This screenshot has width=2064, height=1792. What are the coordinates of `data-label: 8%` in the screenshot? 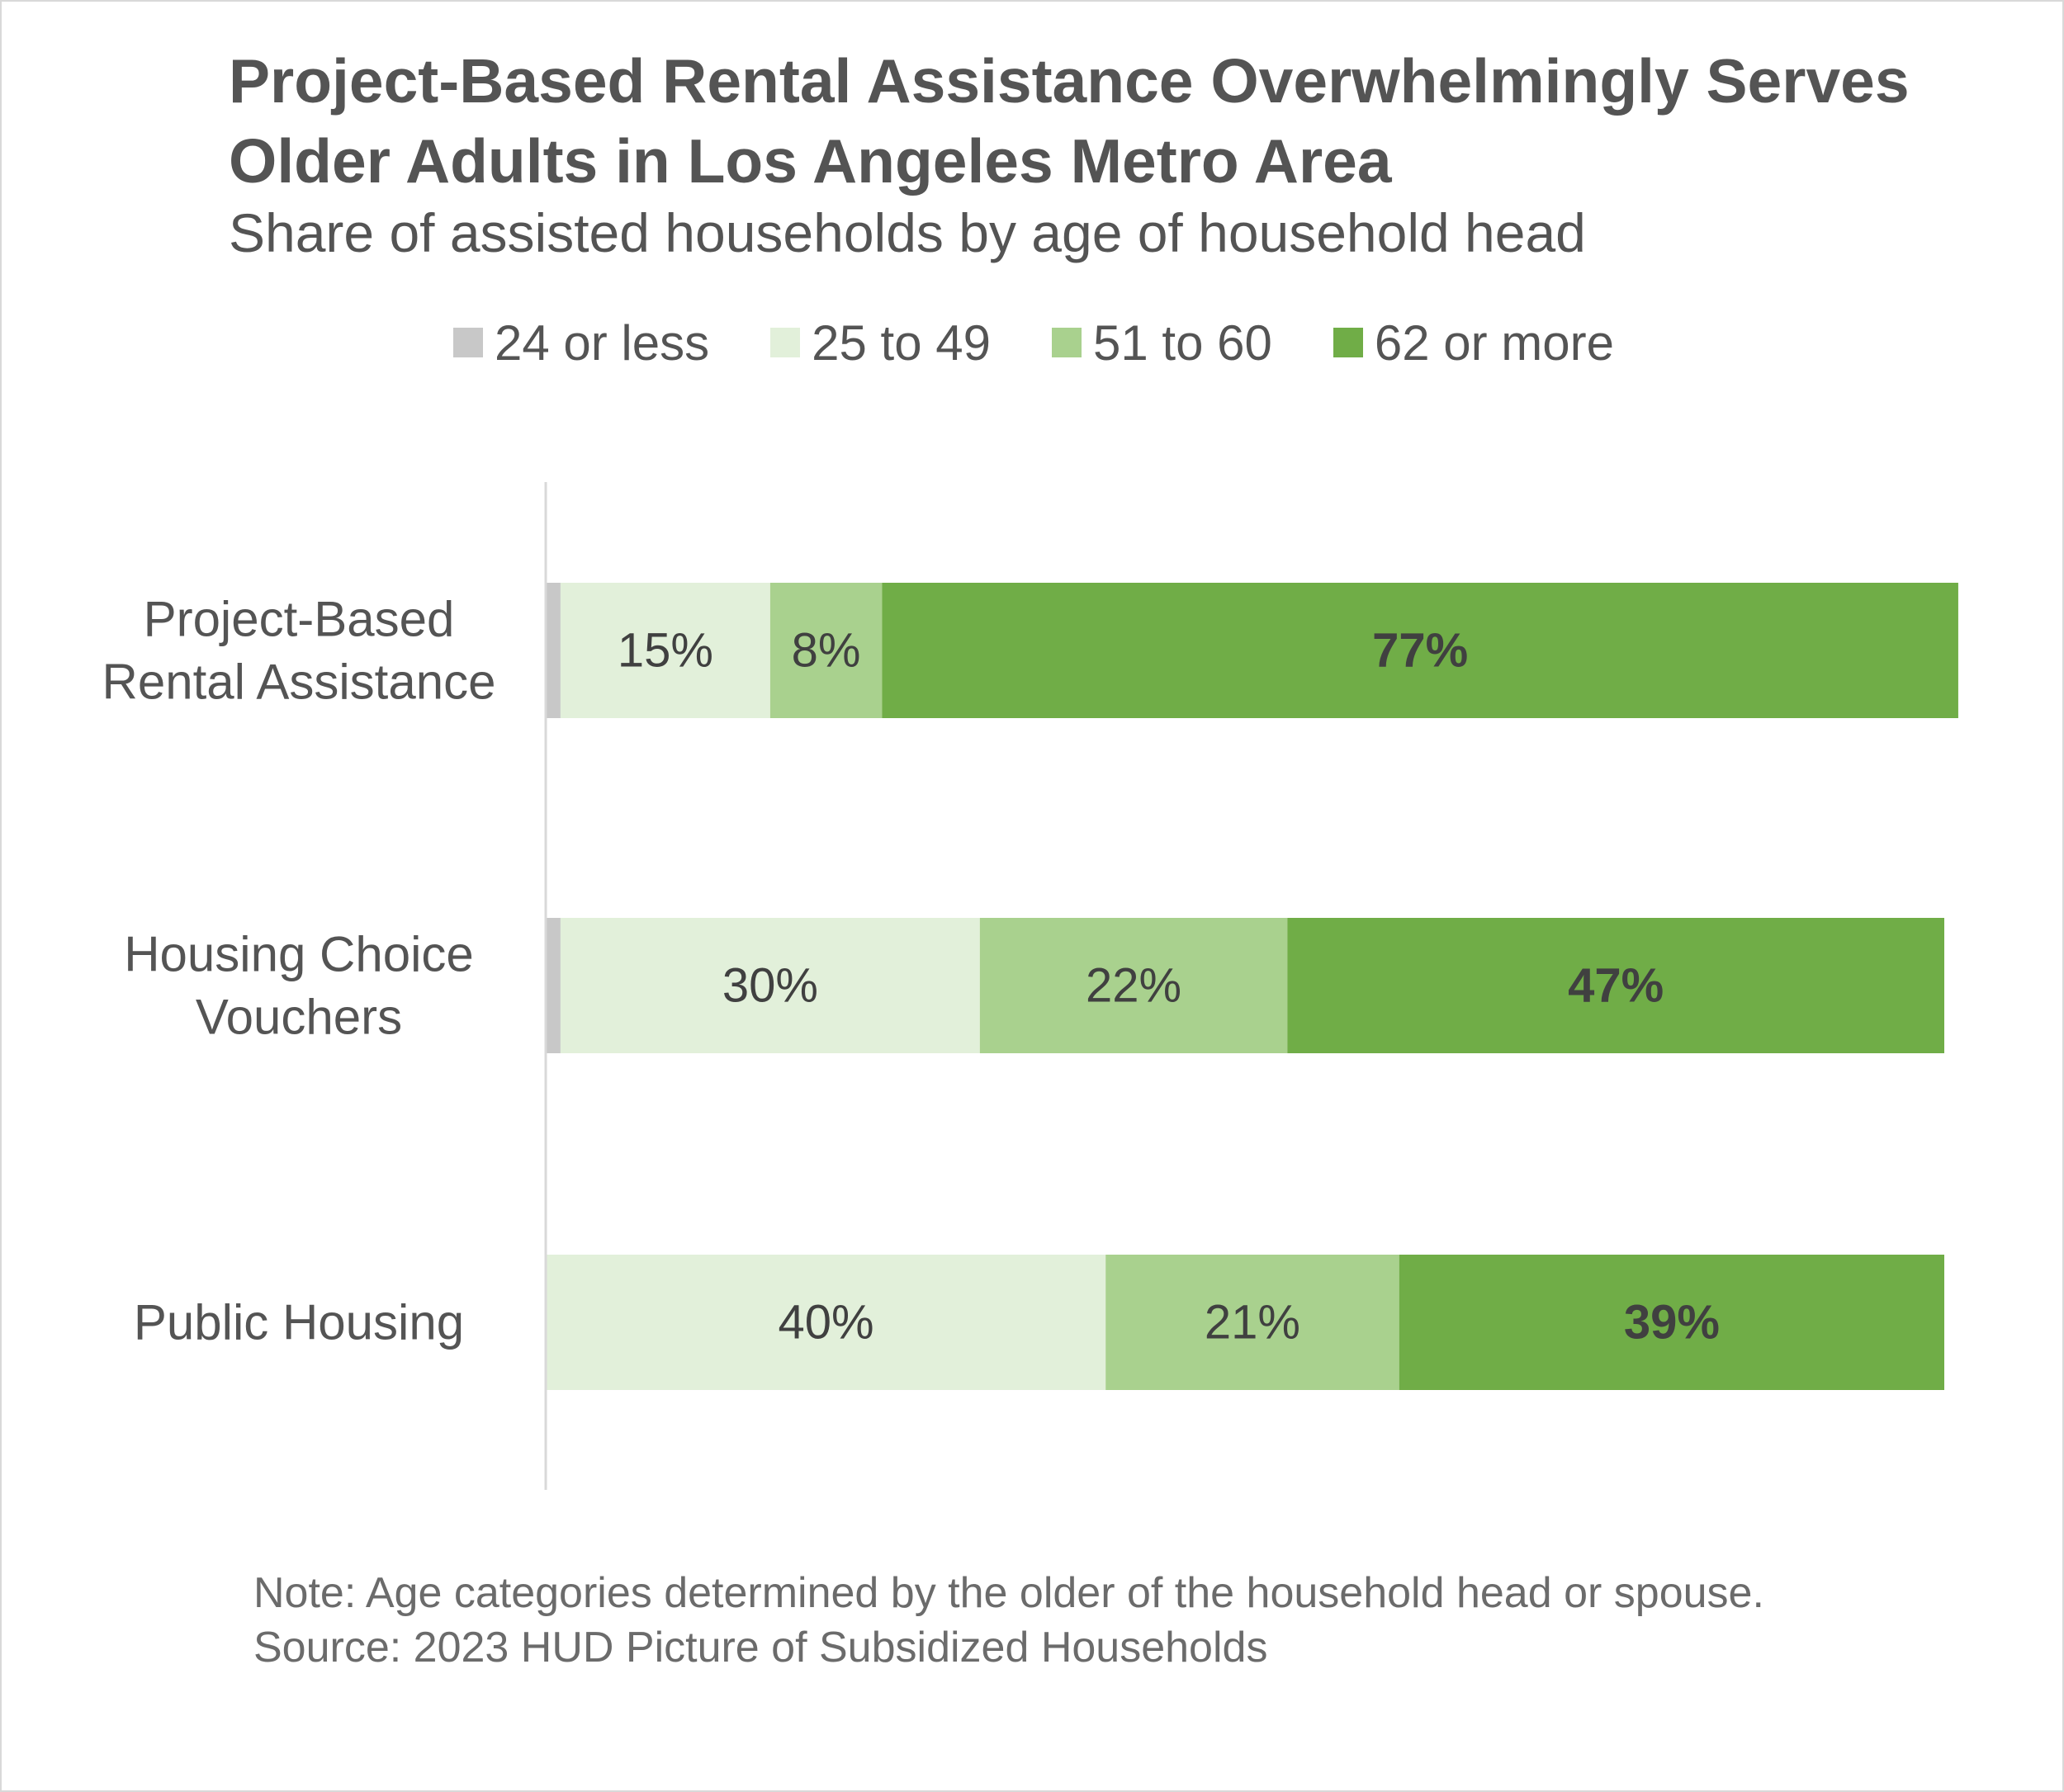 It's located at (826, 651).